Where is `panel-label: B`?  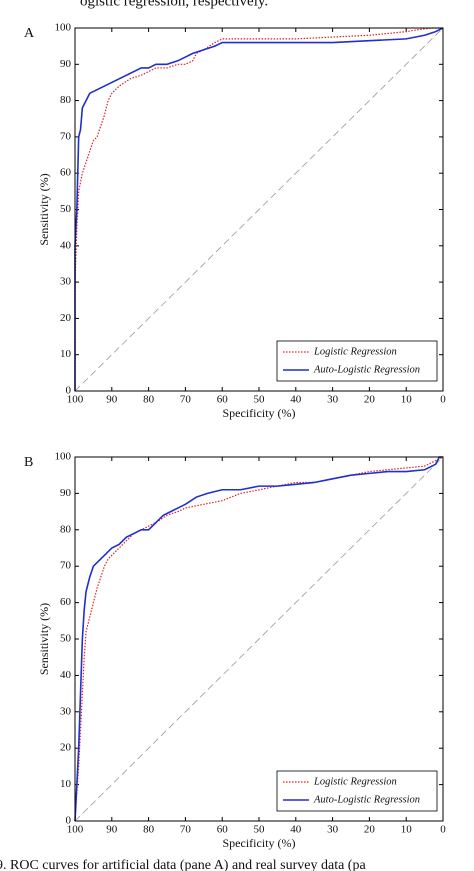 panel-label: B is located at coordinates (28, 462).